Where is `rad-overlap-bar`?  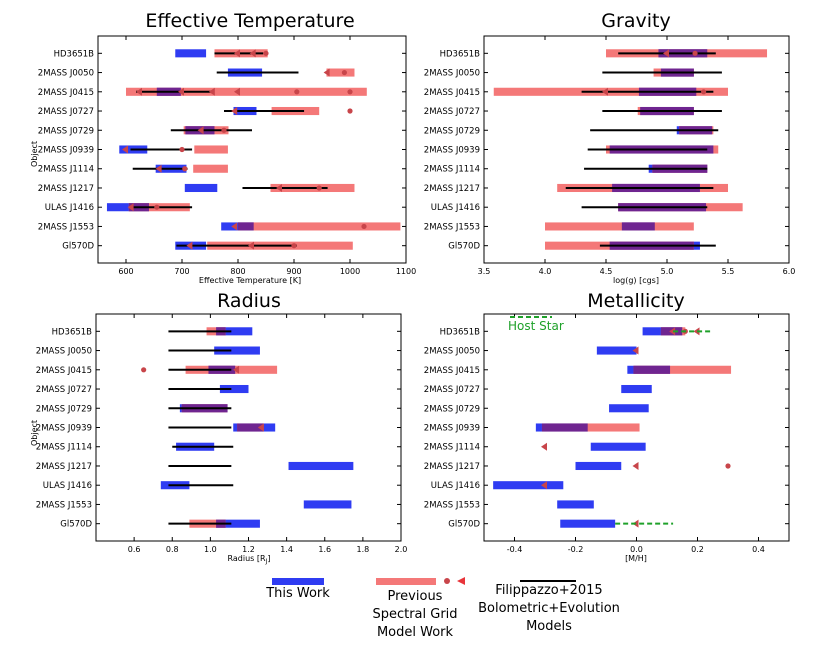 rad-overlap-bar is located at coordinates (250, 427).